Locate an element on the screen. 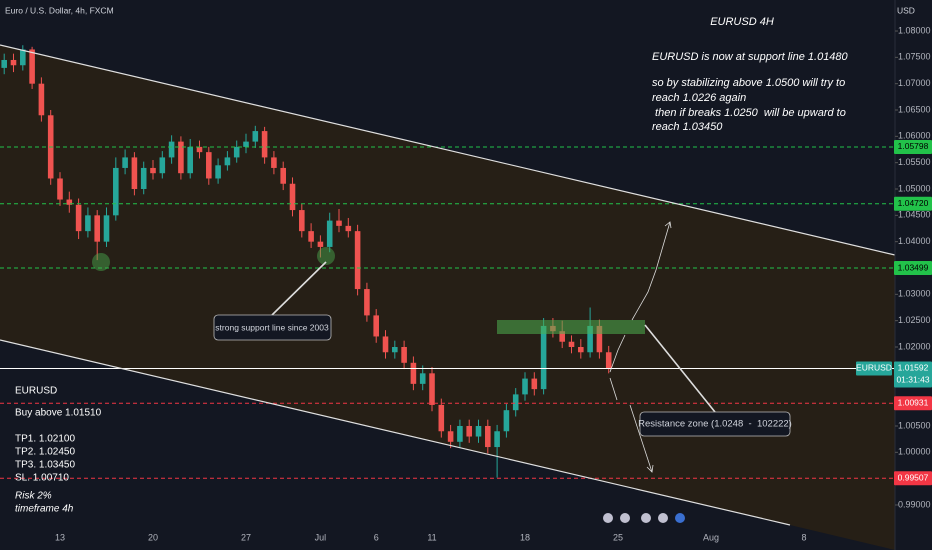 The width and height of the screenshot is (932, 550). countdown: 01:31:43 is located at coordinates (912, 380).